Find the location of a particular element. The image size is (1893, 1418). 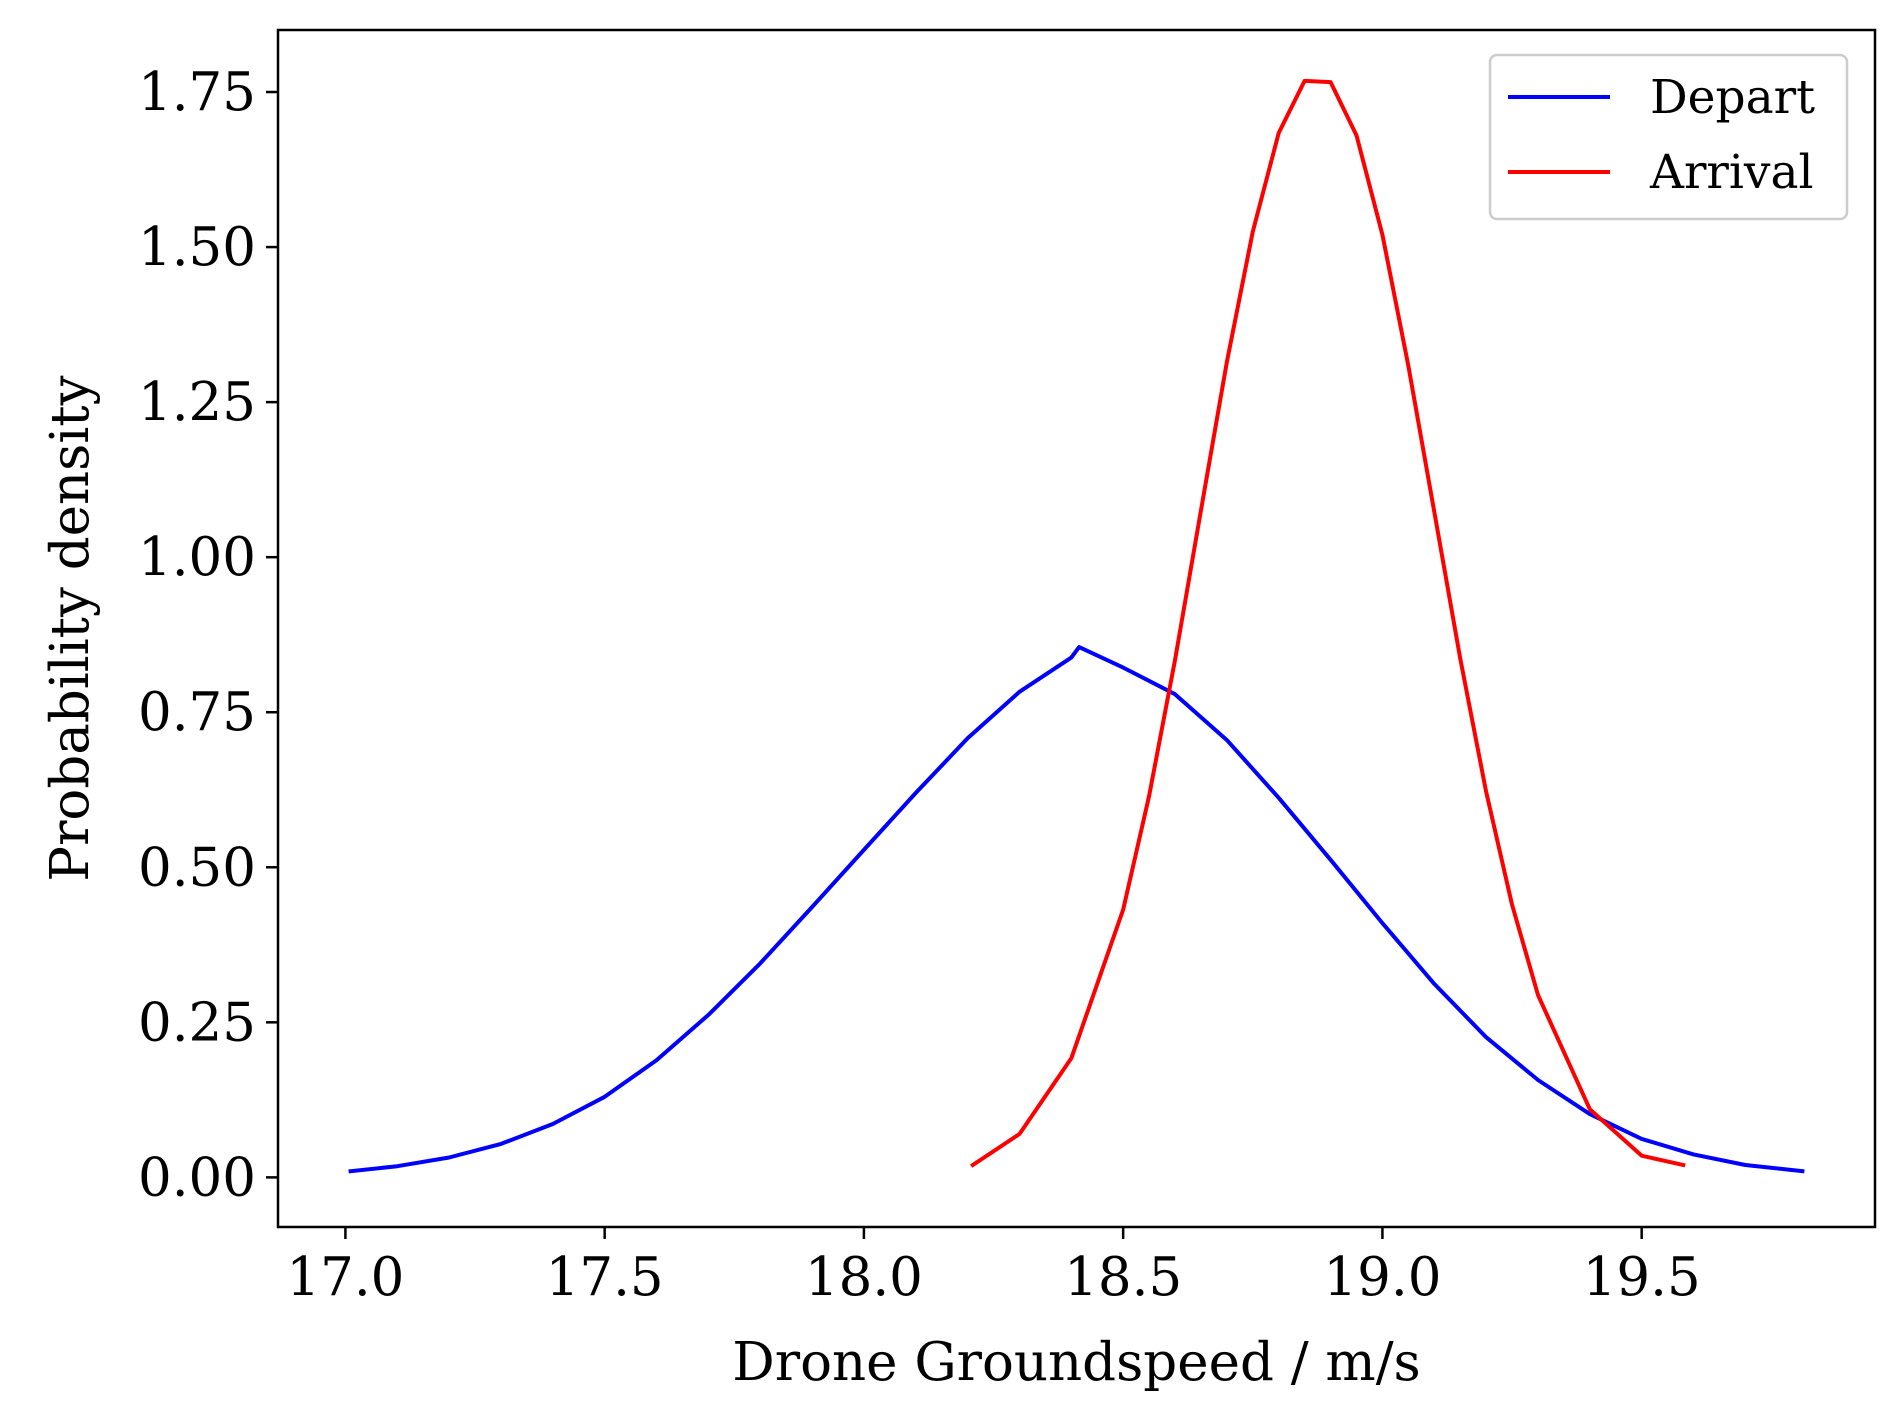

y-axis-title: Probability density is located at coordinates (70, 628).